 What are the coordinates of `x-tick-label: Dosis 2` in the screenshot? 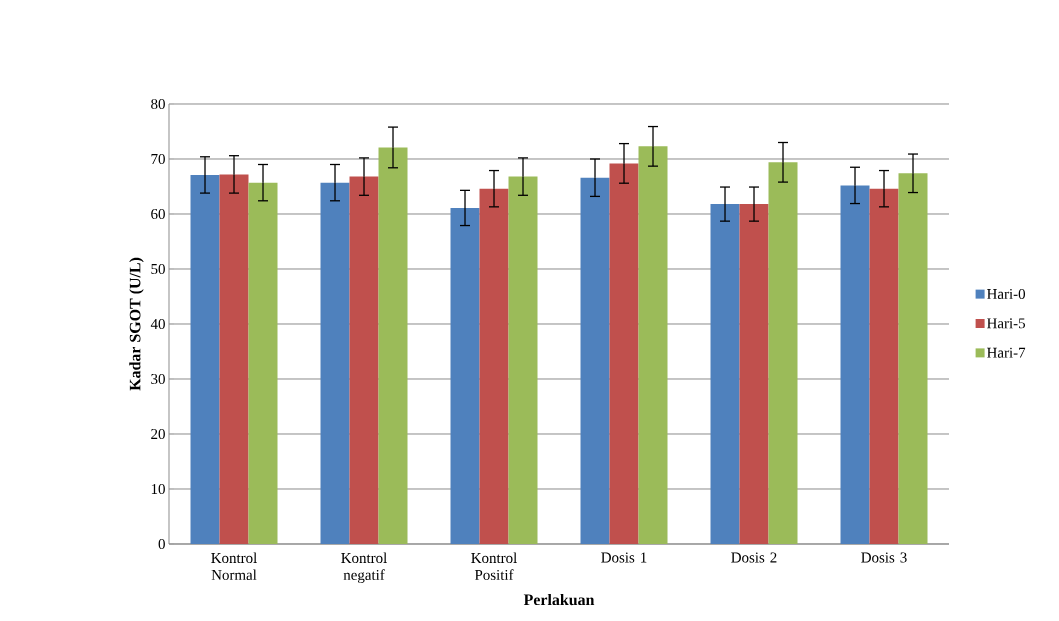 It's located at (754, 557).